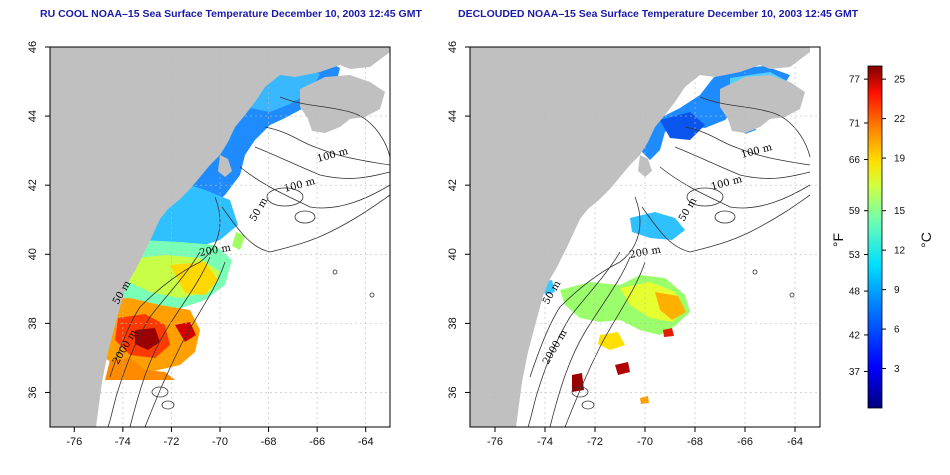  Describe the element at coordinates (855, 292) in the screenshot. I see `fahrenheit-tick-label: 48` at that location.